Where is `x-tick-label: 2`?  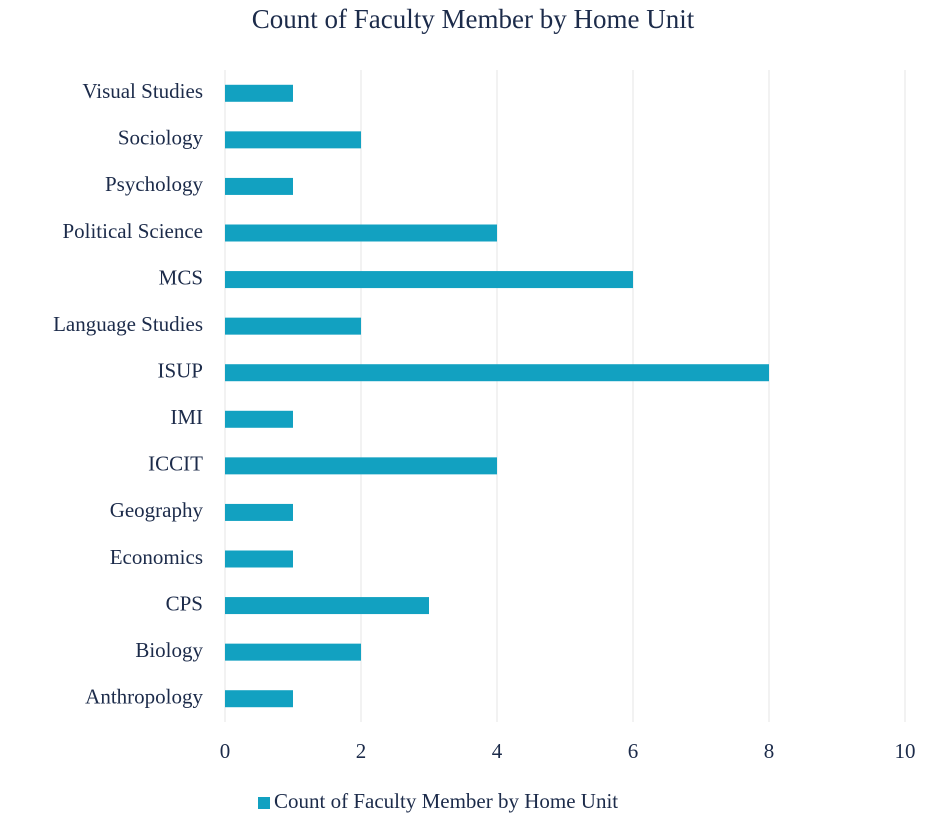
x-tick-label: 2 is located at coordinates (361, 751).